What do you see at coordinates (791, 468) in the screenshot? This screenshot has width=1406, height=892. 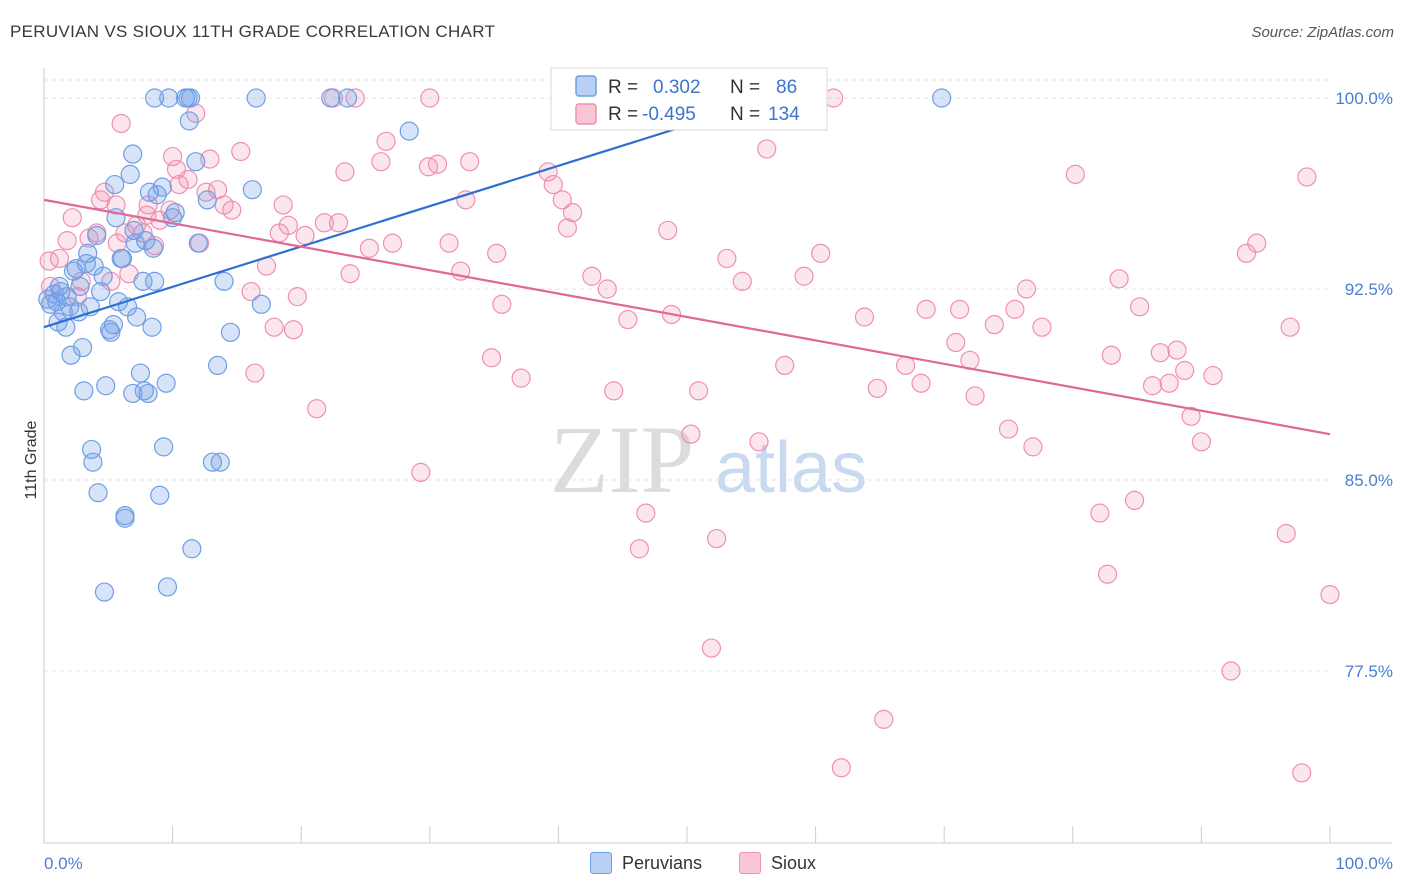 I see `watermark-atlas: atlas` at bounding box center [791, 468].